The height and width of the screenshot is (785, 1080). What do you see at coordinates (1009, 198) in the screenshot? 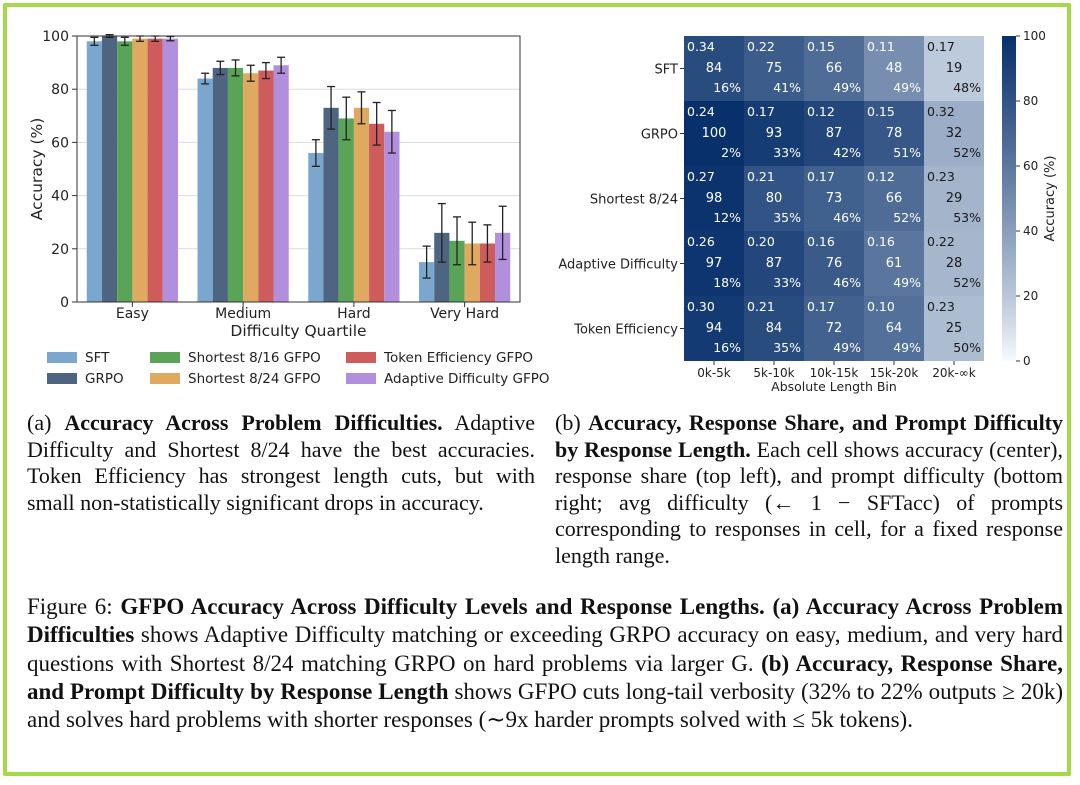
I see `colorbar` at bounding box center [1009, 198].